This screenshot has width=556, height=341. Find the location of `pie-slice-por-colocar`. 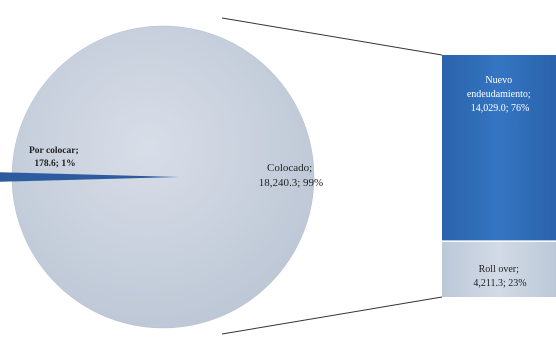

pie-slice-por-colocar is located at coordinates (89, 177).